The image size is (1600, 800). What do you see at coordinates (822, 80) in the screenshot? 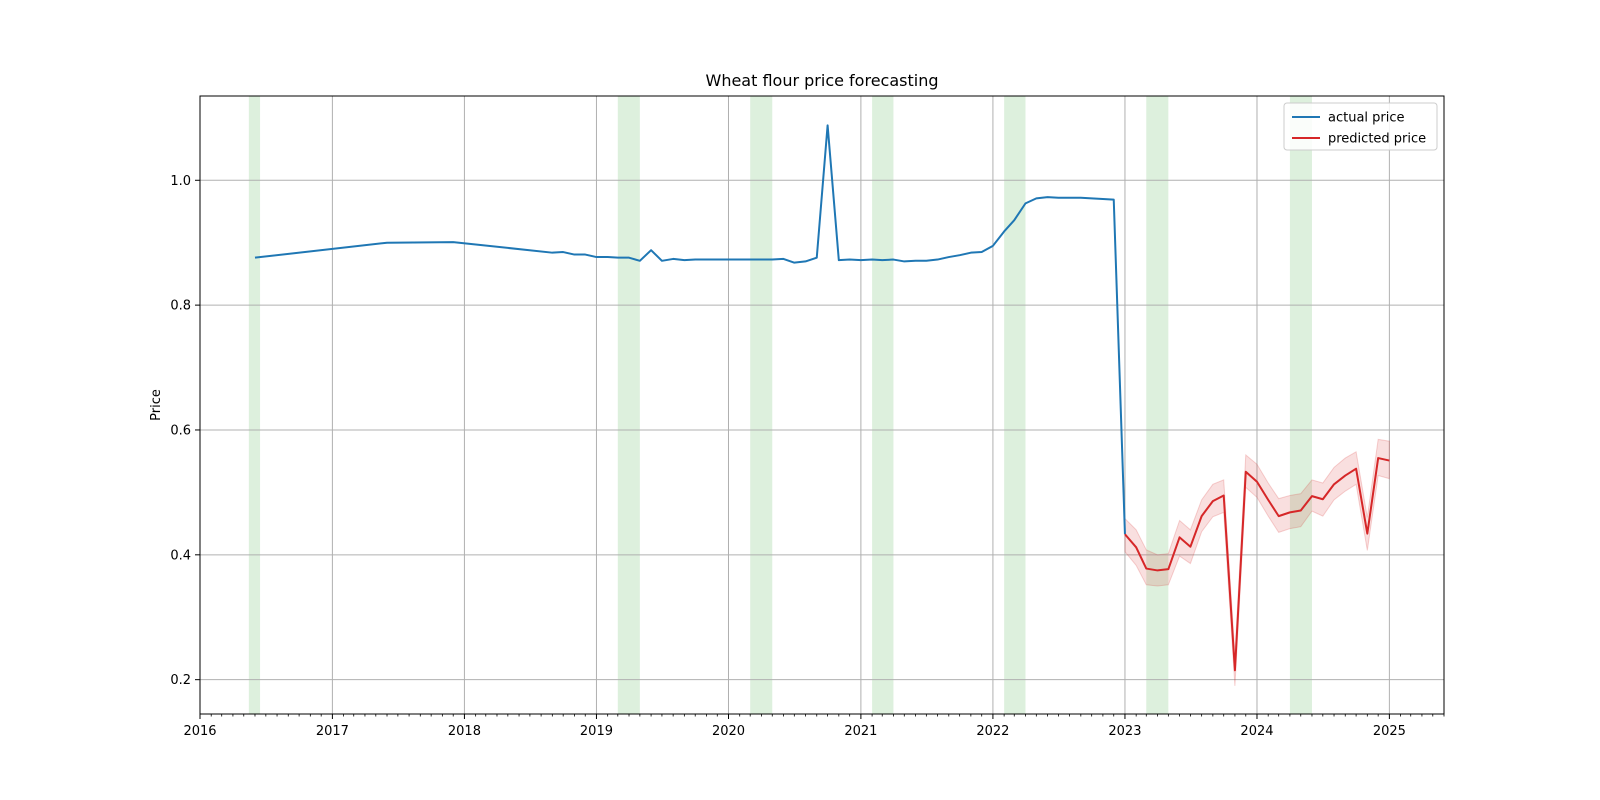
I see `chart-title: Wheat flour price forecasting` at bounding box center [822, 80].